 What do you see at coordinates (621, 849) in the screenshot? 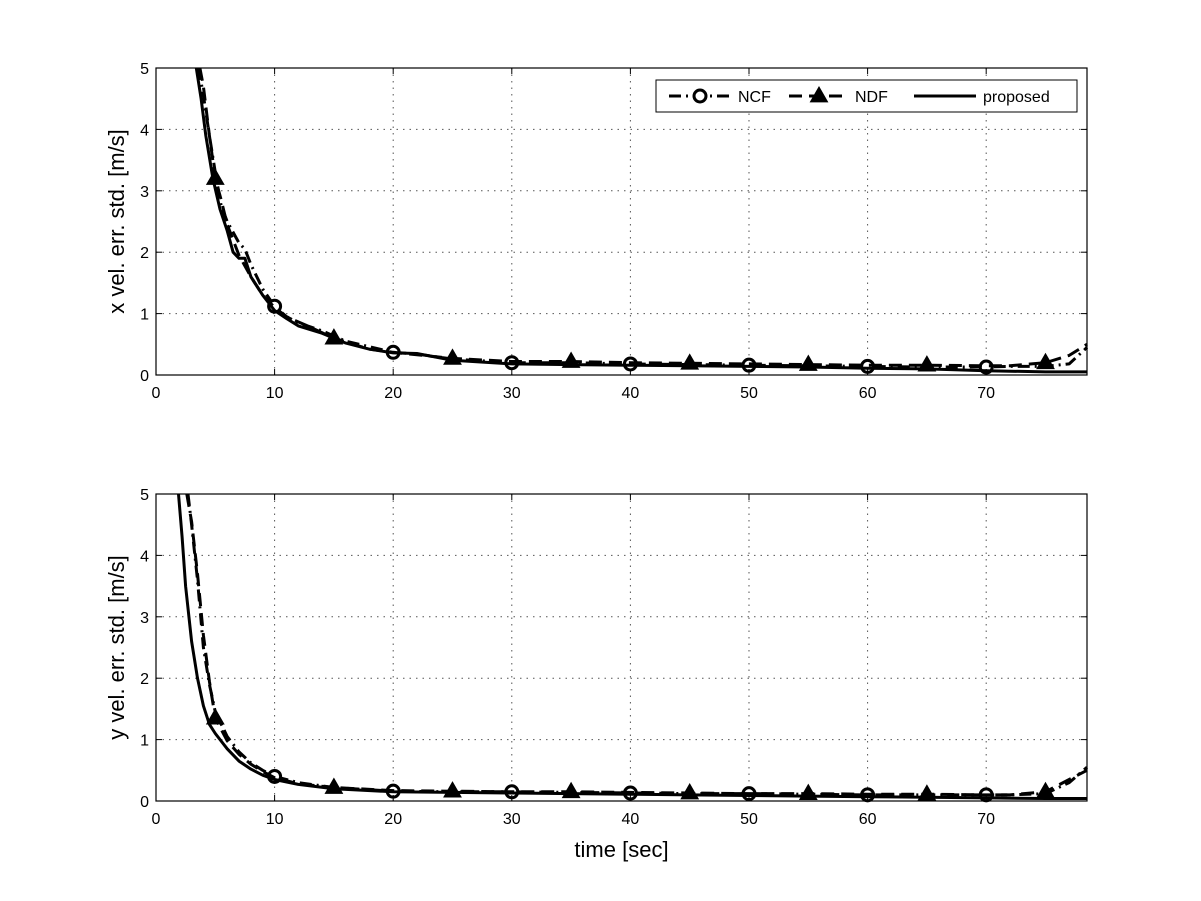
I see `x-axis-label-time: time [sec]` at bounding box center [621, 849].